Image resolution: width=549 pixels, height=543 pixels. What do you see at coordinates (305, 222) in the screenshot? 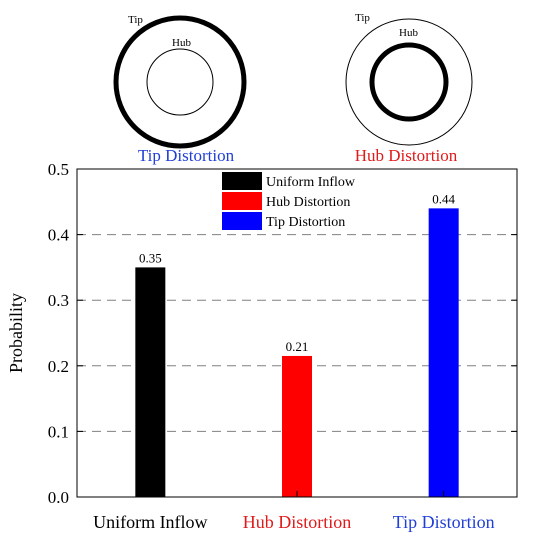
I see `legend-label: Tip Distortion` at bounding box center [305, 222].